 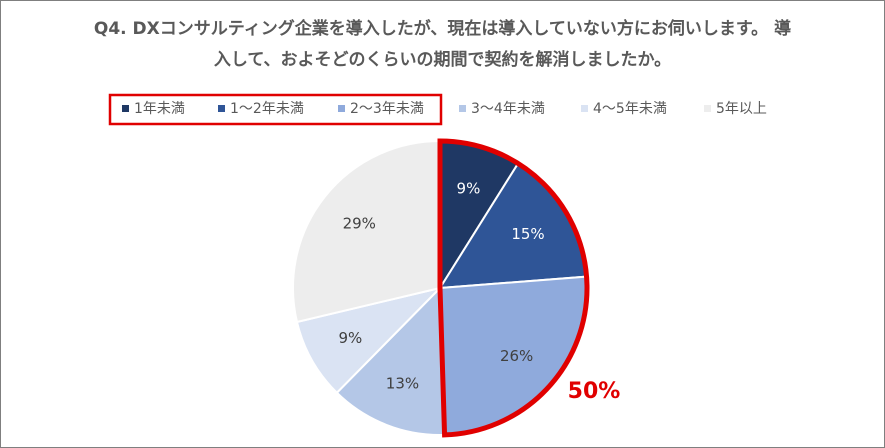 I want to click on data-label: 29%, so click(x=359, y=224).